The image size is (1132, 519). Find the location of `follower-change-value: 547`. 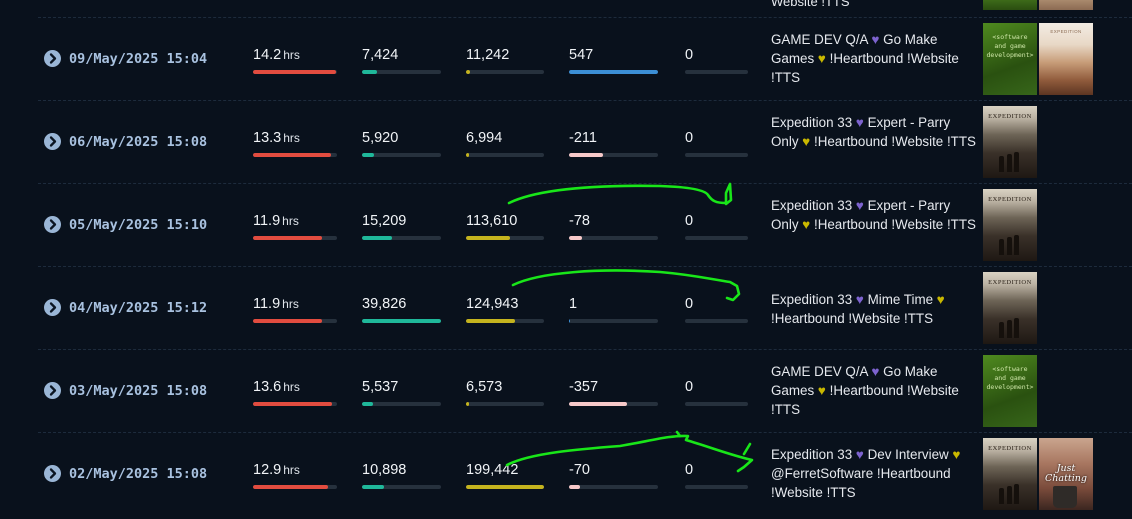

follower-change-value: 547 is located at coordinates (581, 55).